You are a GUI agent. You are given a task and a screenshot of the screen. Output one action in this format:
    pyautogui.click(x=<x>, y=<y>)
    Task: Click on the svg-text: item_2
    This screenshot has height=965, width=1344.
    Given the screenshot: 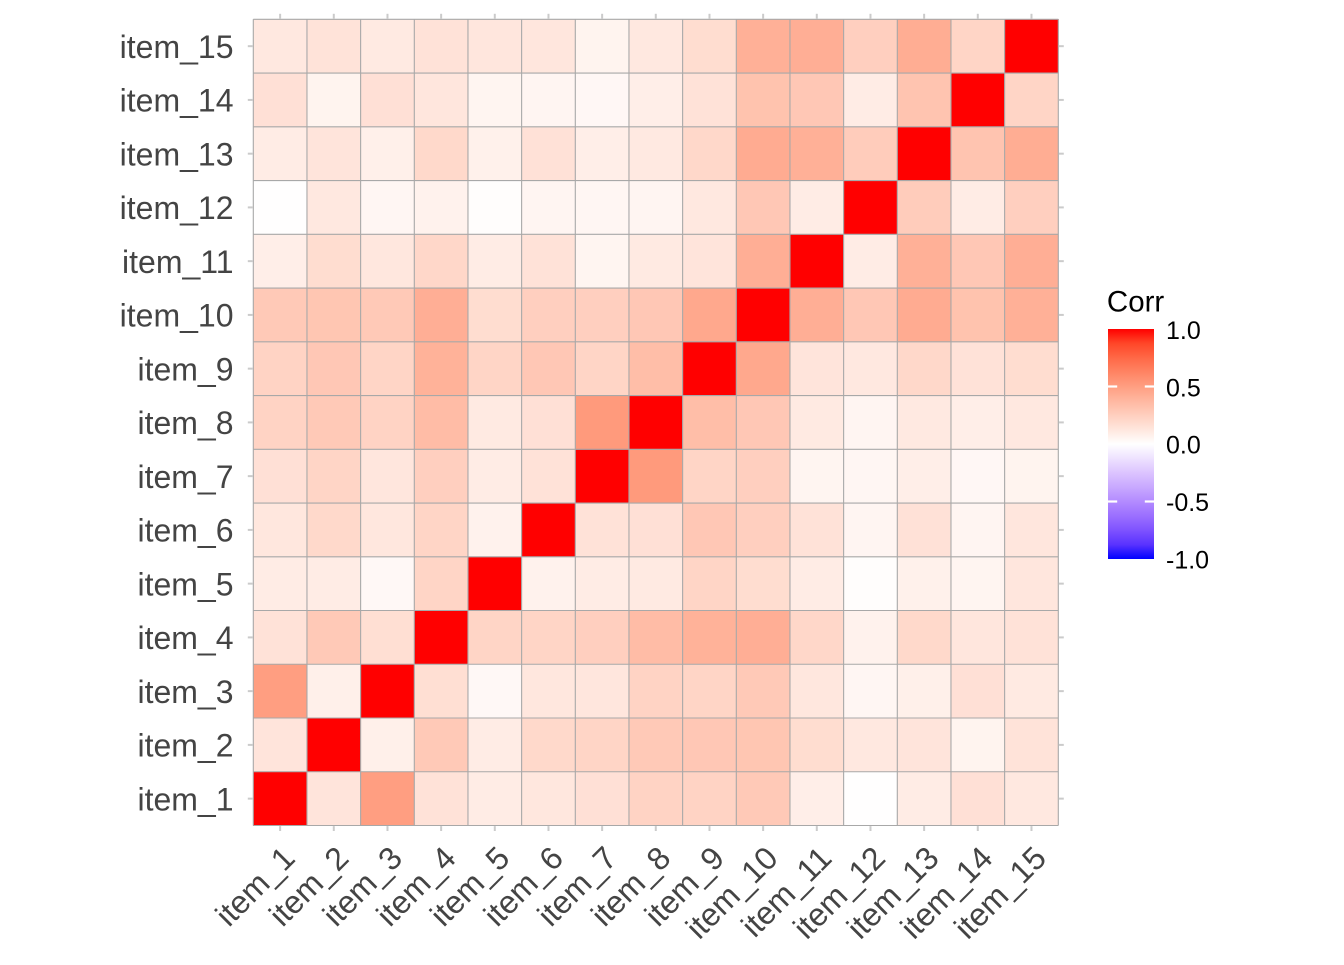 What is the action you would take?
    pyautogui.click(x=185, y=746)
    